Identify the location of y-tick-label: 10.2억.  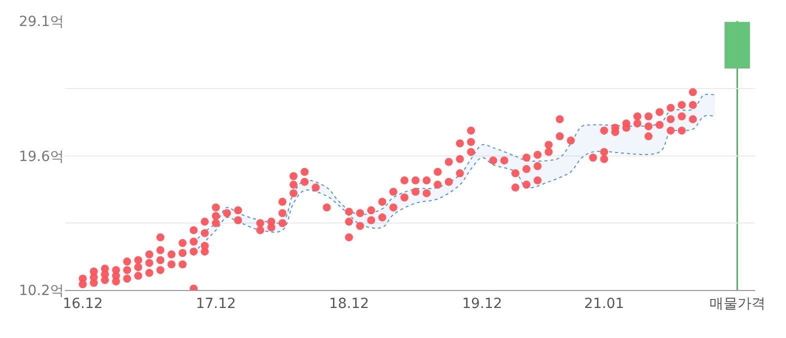
(41, 290).